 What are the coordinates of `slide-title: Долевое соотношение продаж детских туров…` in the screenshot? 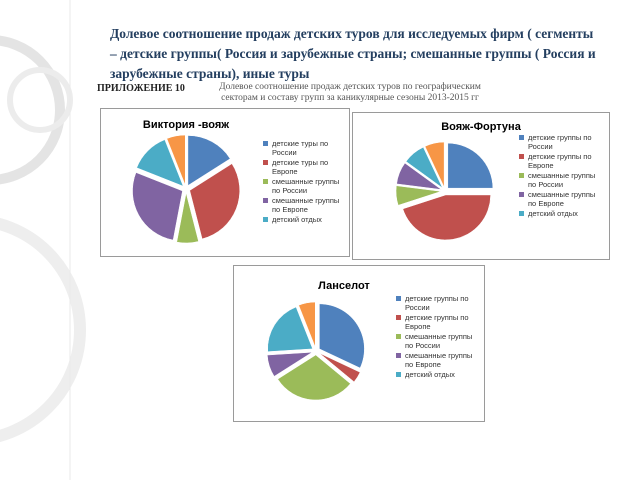 It's located at (353, 53).